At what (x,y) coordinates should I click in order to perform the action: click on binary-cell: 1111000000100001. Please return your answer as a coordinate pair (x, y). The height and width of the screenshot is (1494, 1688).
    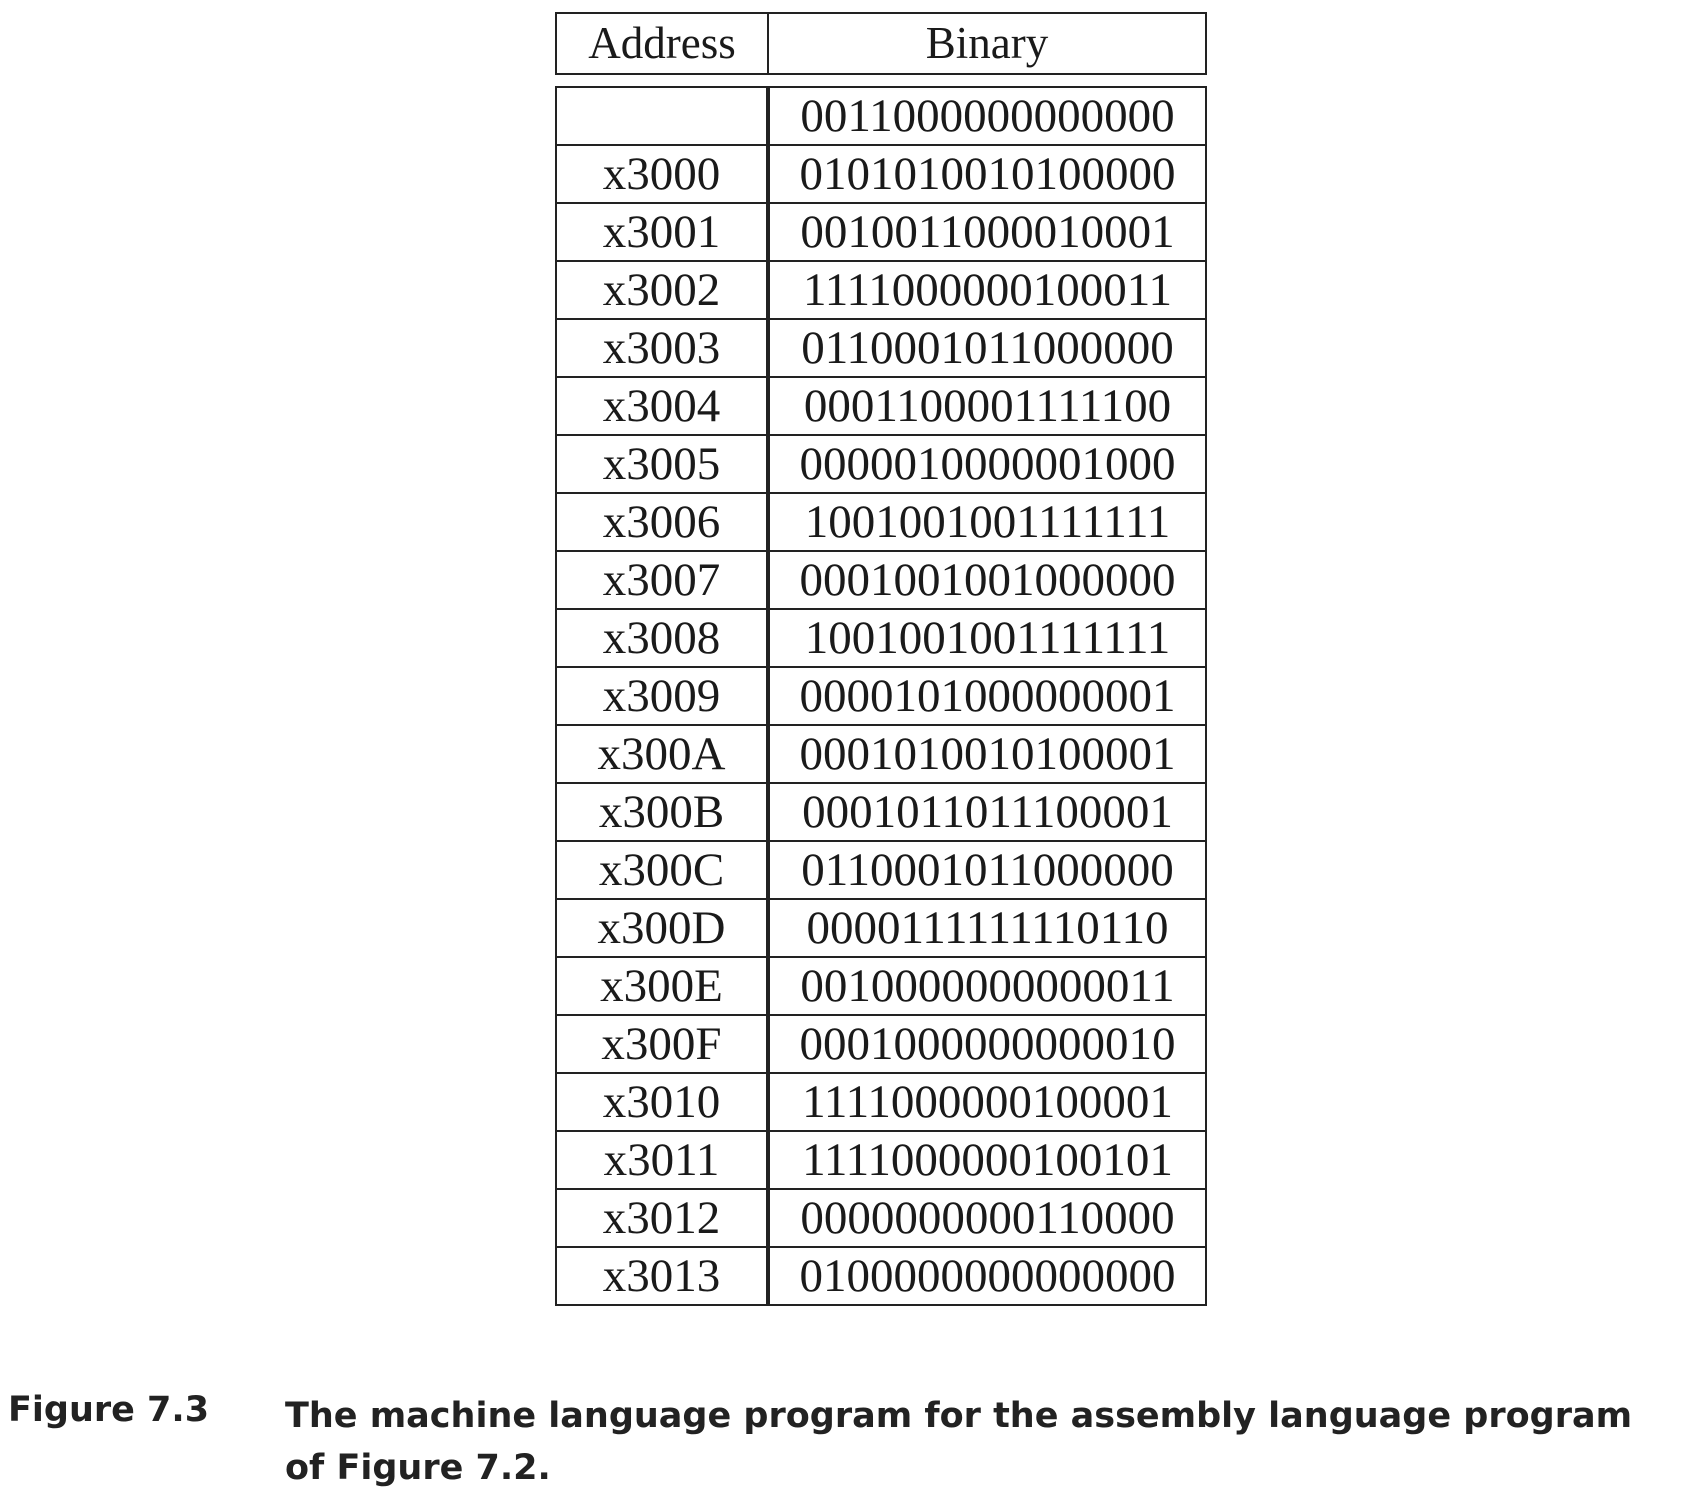
    Looking at the image, I should click on (986, 1102).